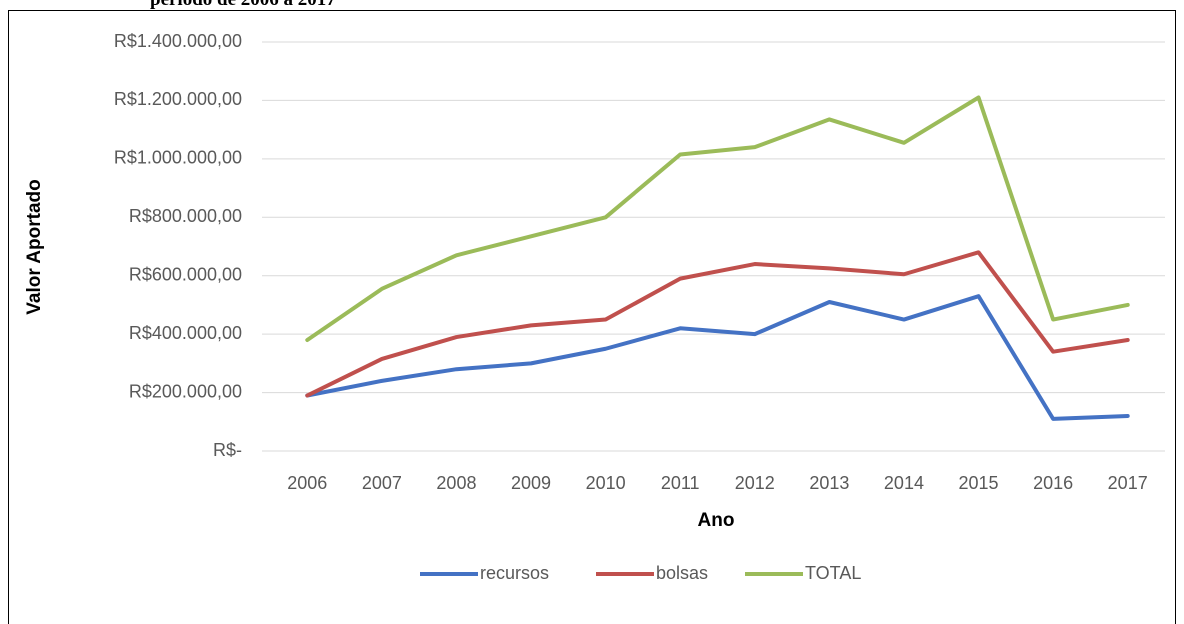 The height and width of the screenshot is (624, 1184). I want to click on y-tick-label: R$400.000,00, so click(185, 333).